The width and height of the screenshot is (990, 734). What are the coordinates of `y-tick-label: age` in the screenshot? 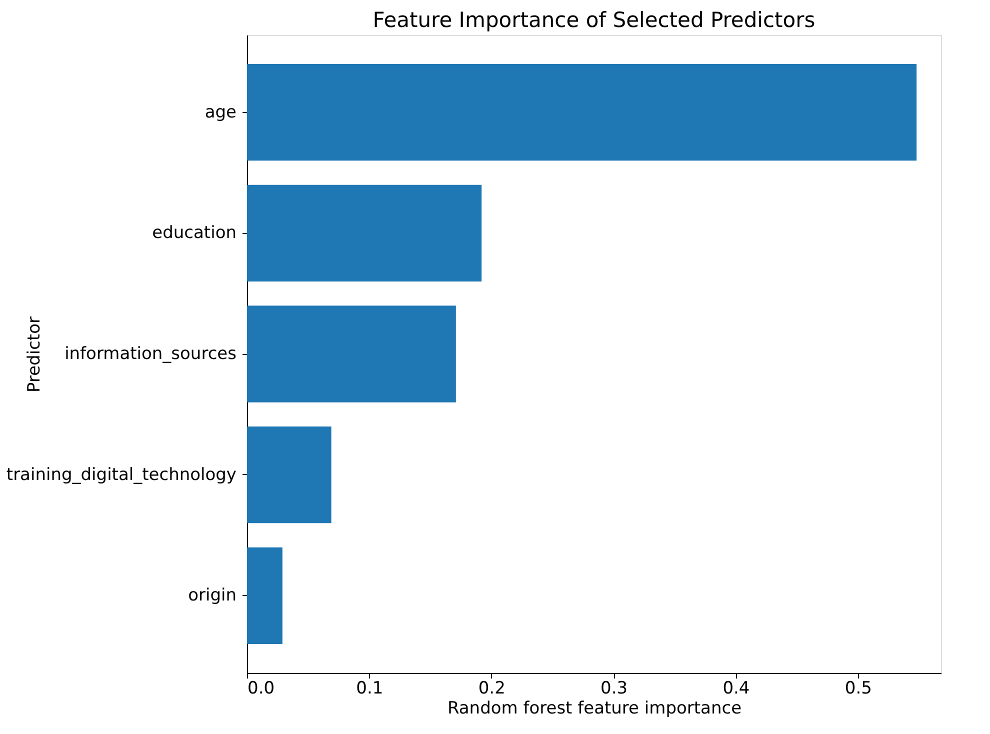 It's located at (220, 112).